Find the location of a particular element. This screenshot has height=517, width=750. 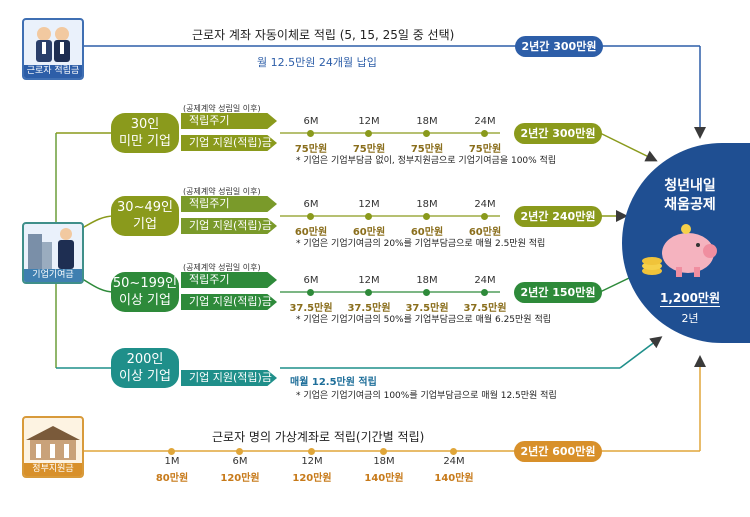

tier-2-contract-note: (공제계약 성립일 이후) is located at coordinates (222, 191).